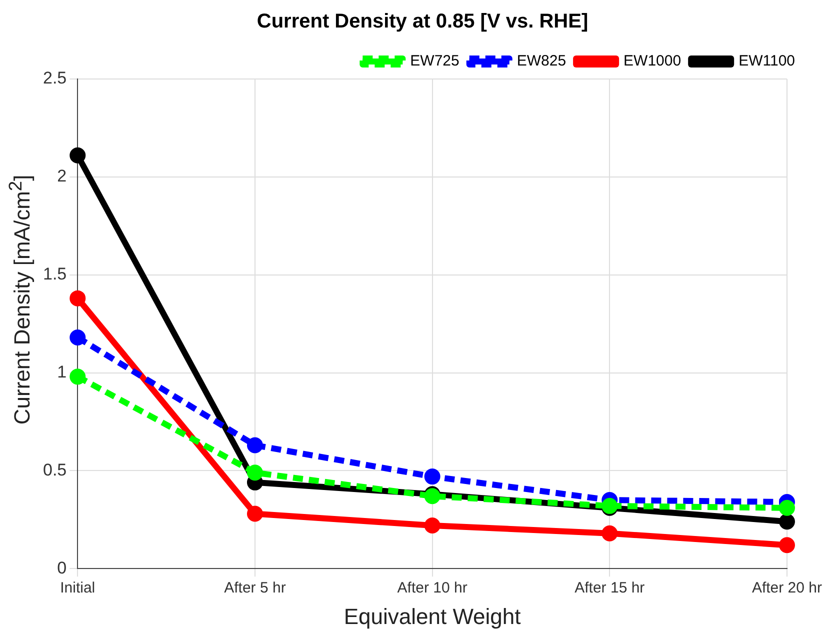  Describe the element at coordinates (62, 568) in the screenshot. I see `y-tick-label: 0` at that location.